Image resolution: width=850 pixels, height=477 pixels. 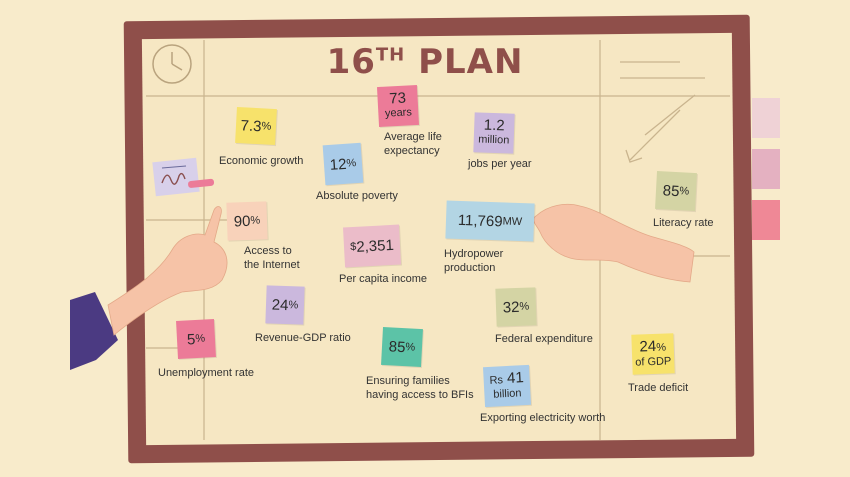 What do you see at coordinates (516, 307) in the screenshot?
I see `note-federal-expenditure: 32%` at bounding box center [516, 307].